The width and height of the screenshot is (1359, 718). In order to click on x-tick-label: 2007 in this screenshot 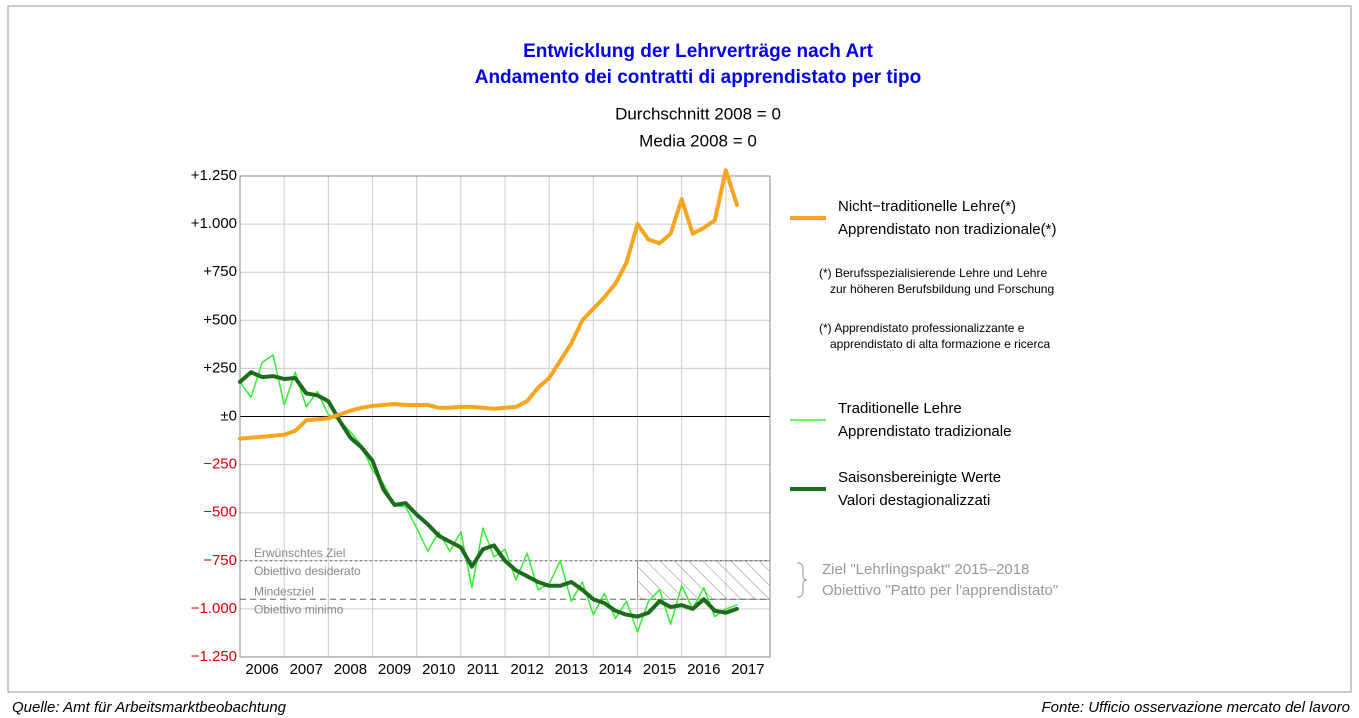, I will do `click(306, 669)`.